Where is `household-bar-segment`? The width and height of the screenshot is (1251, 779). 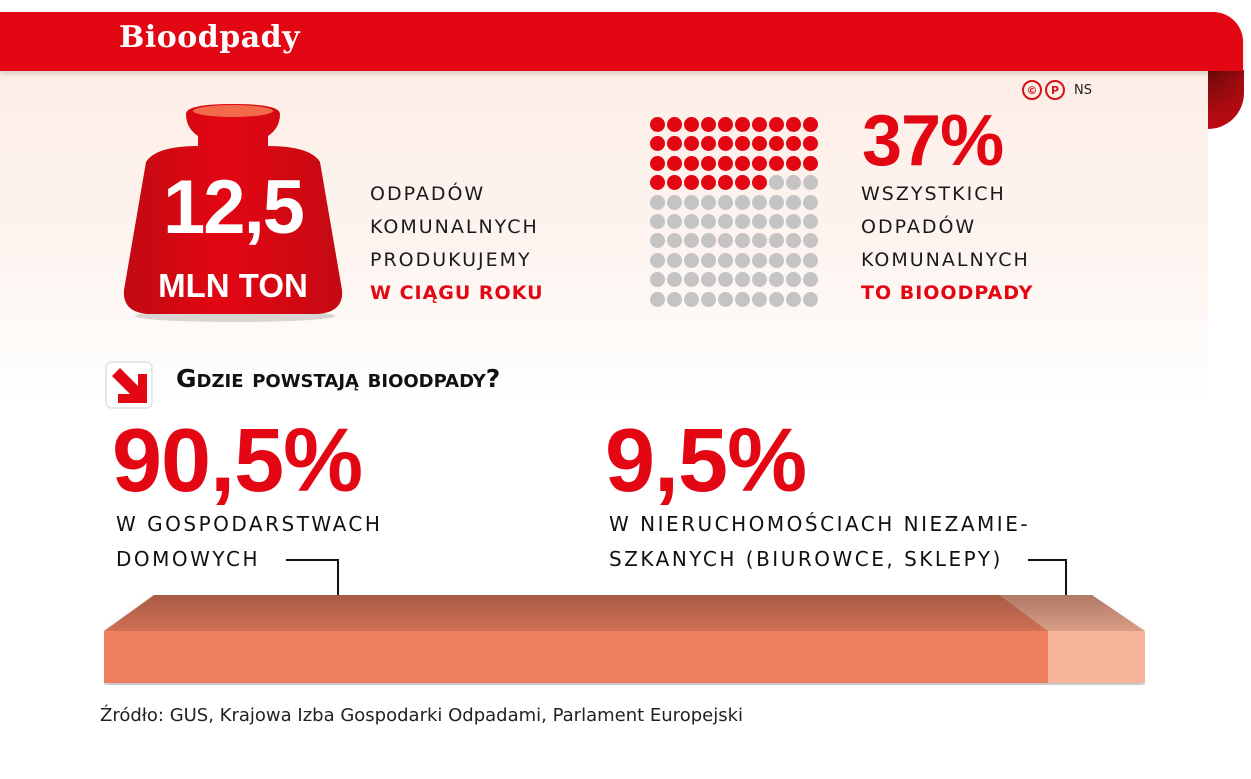 household-bar-segment is located at coordinates (576, 657).